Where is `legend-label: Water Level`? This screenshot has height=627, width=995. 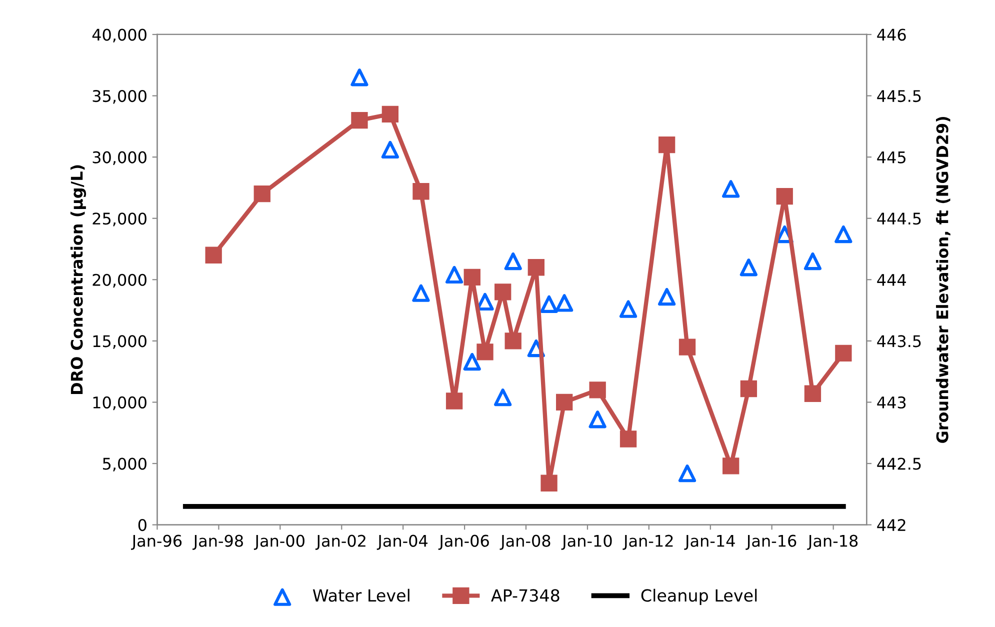 legend-label: Water Level is located at coordinates (361, 595).